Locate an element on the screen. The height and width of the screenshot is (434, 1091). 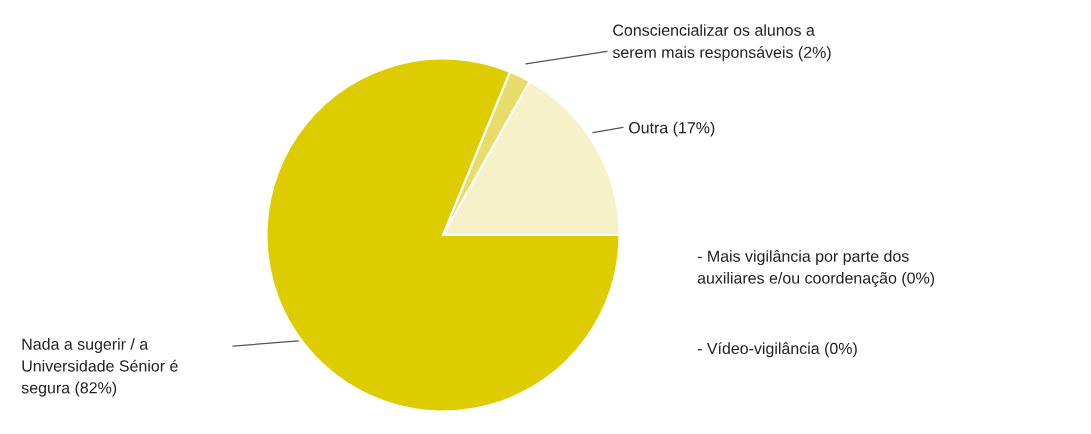
slice-label: Outra (17%) is located at coordinates (672, 129).